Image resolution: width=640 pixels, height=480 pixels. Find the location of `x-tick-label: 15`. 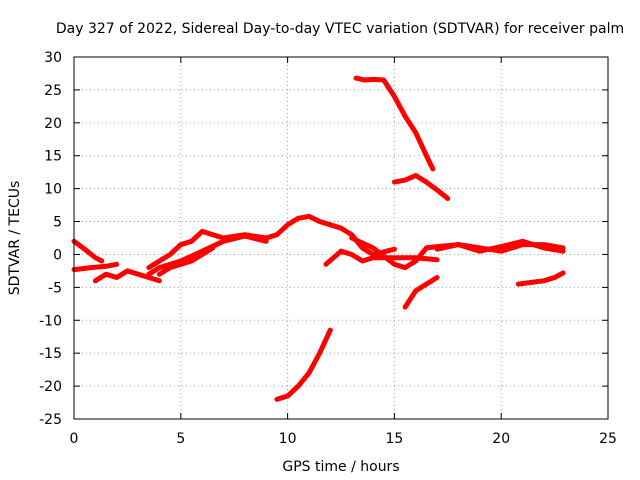

x-tick-label: 15 is located at coordinates (394, 439).